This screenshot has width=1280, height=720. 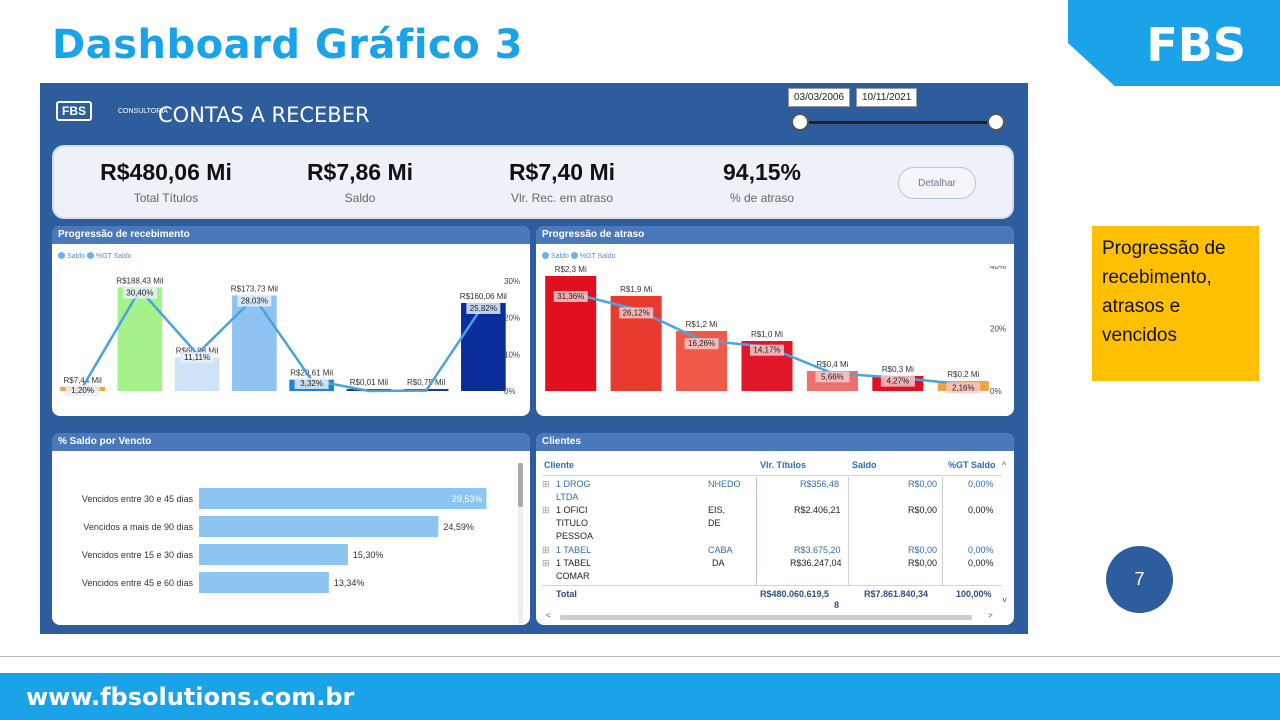 I want to click on bar-value-label: 13,34%, so click(x=349, y=583).